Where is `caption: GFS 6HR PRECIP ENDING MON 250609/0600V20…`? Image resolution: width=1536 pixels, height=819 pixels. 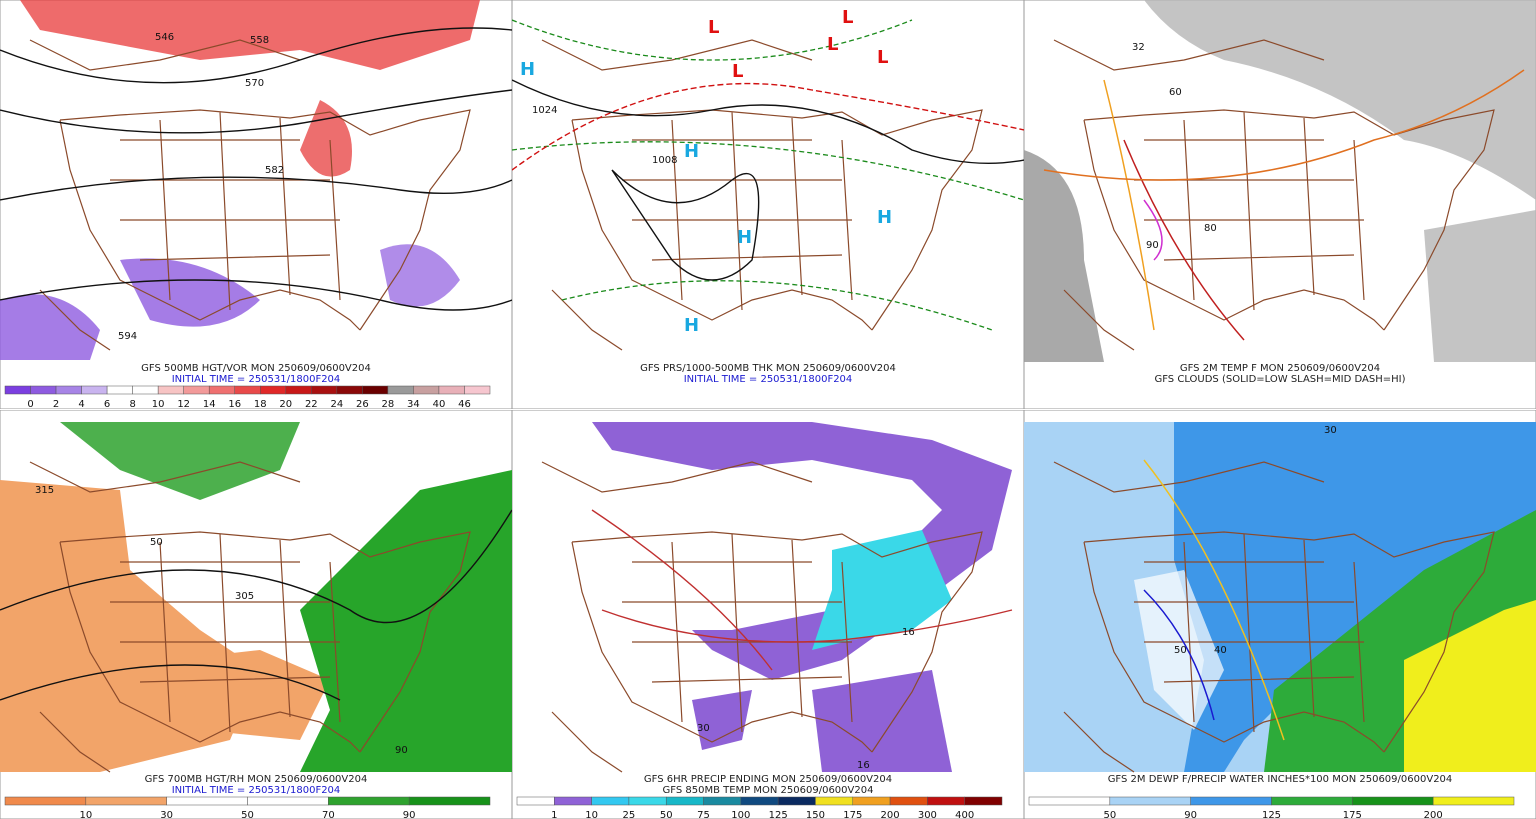
caption: GFS 6HR PRECIP ENDING MON 250609/0600V20… is located at coordinates (768, 779).